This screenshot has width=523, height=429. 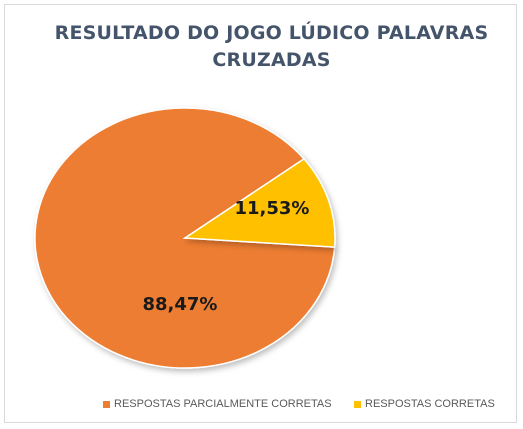 I want to click on chart-title-line-1: RESULTADO DO JOGO LÚDICO PALAVRAS, so click(x=271, y=33).